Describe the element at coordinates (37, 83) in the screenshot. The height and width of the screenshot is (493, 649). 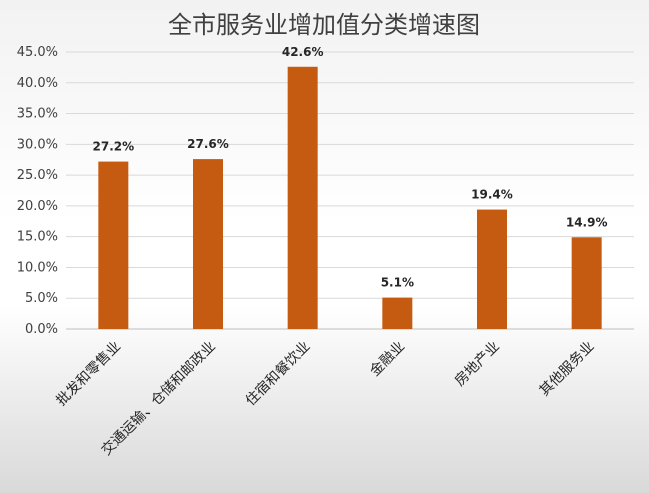
I see `y-tick-label: 40.0%` at that location.